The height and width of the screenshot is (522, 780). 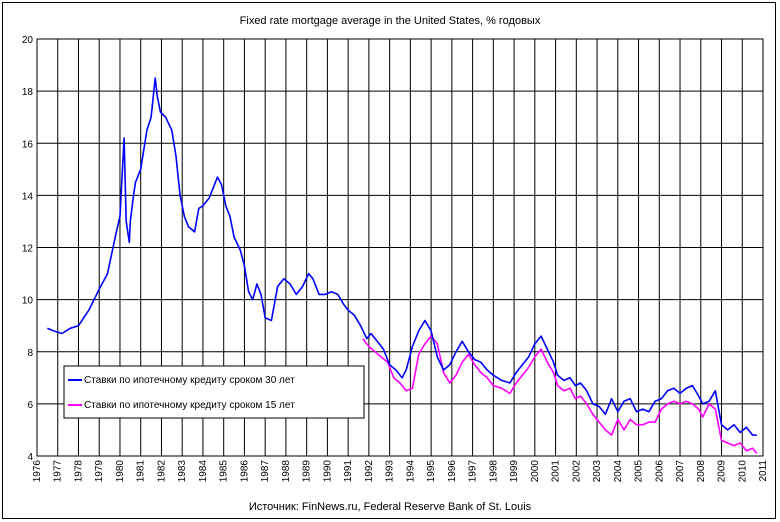 I want to click on x-tick-label: 1983, so click(x=182, y=471).